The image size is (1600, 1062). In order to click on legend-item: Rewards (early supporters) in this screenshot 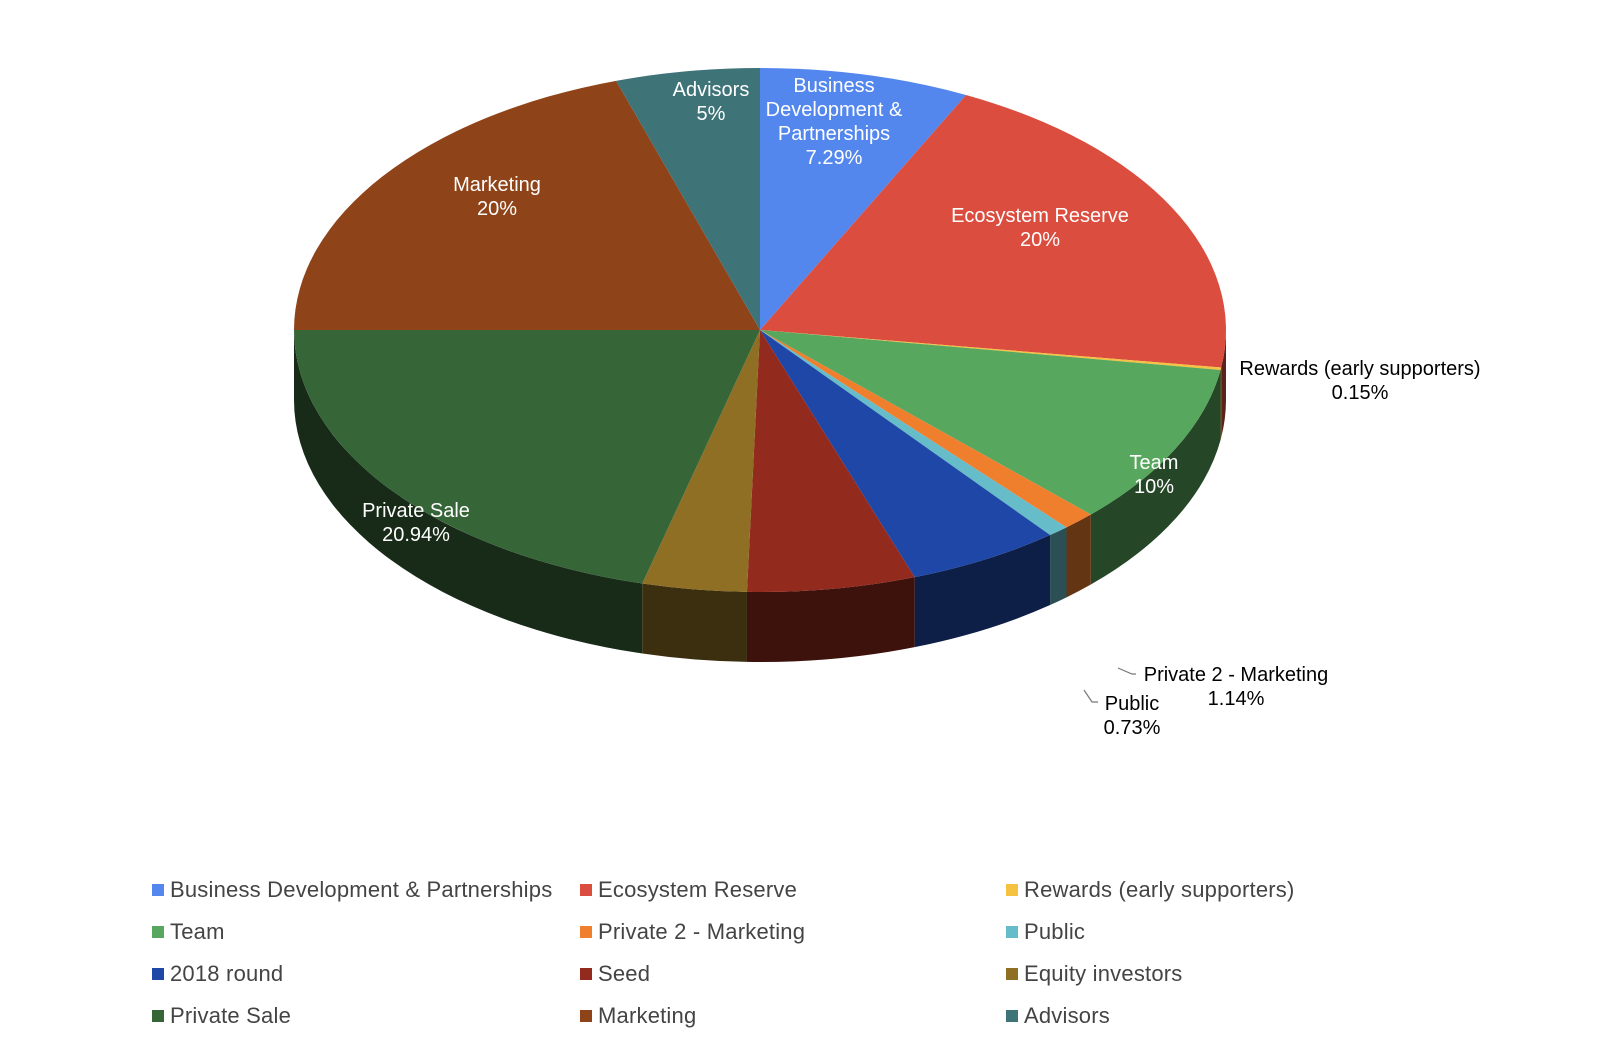, I will do `click(1150, 890)`.